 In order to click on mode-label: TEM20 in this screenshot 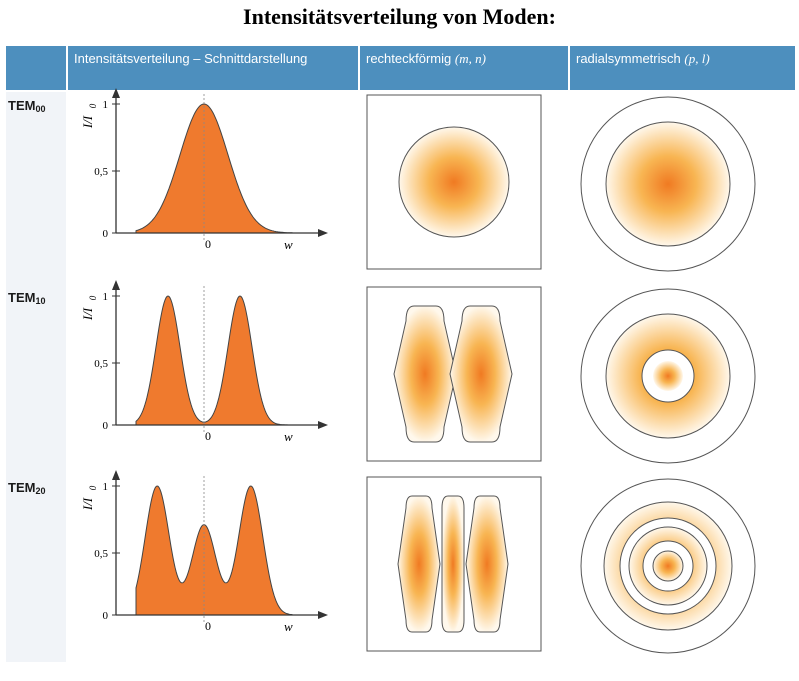, I will do `click(26, 488)`.